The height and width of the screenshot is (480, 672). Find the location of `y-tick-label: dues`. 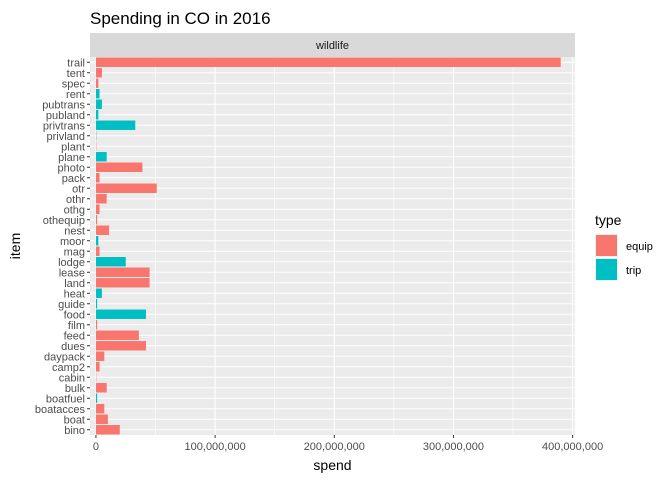

y-tick-label: dues is located at coordinates (73, 347).